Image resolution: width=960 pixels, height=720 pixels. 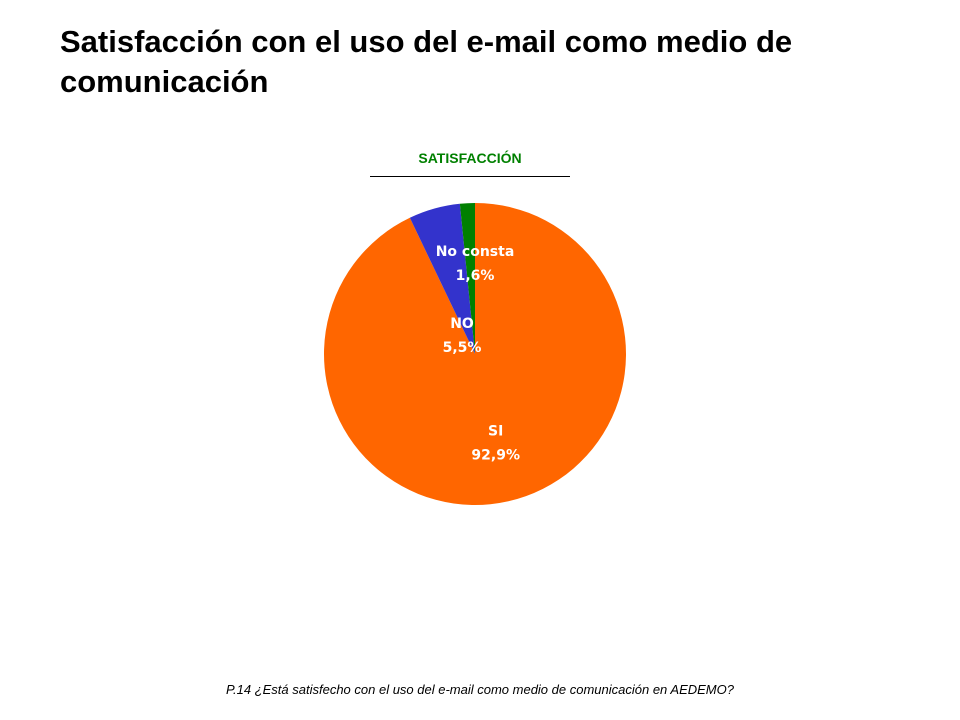 I want to click on slice-label-si: SI, so click(x=495, y=431).